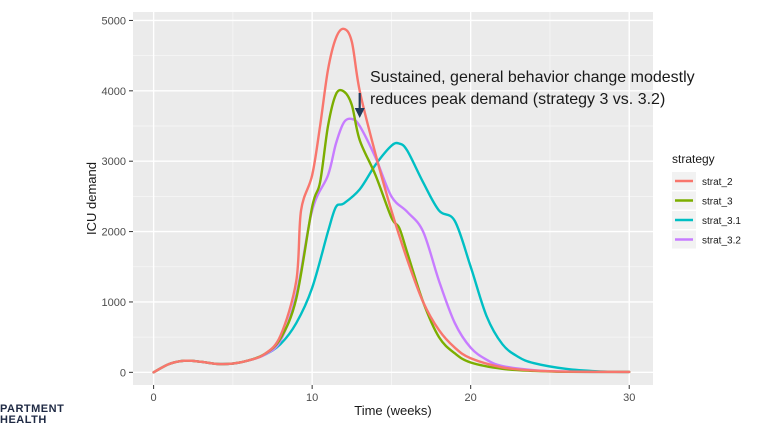 The image size is (764, 432). What do you see at coordinates (91, 198) in the screenshot?
I see `y-axis-title: ICU demand` at bounding box center [91, 198].